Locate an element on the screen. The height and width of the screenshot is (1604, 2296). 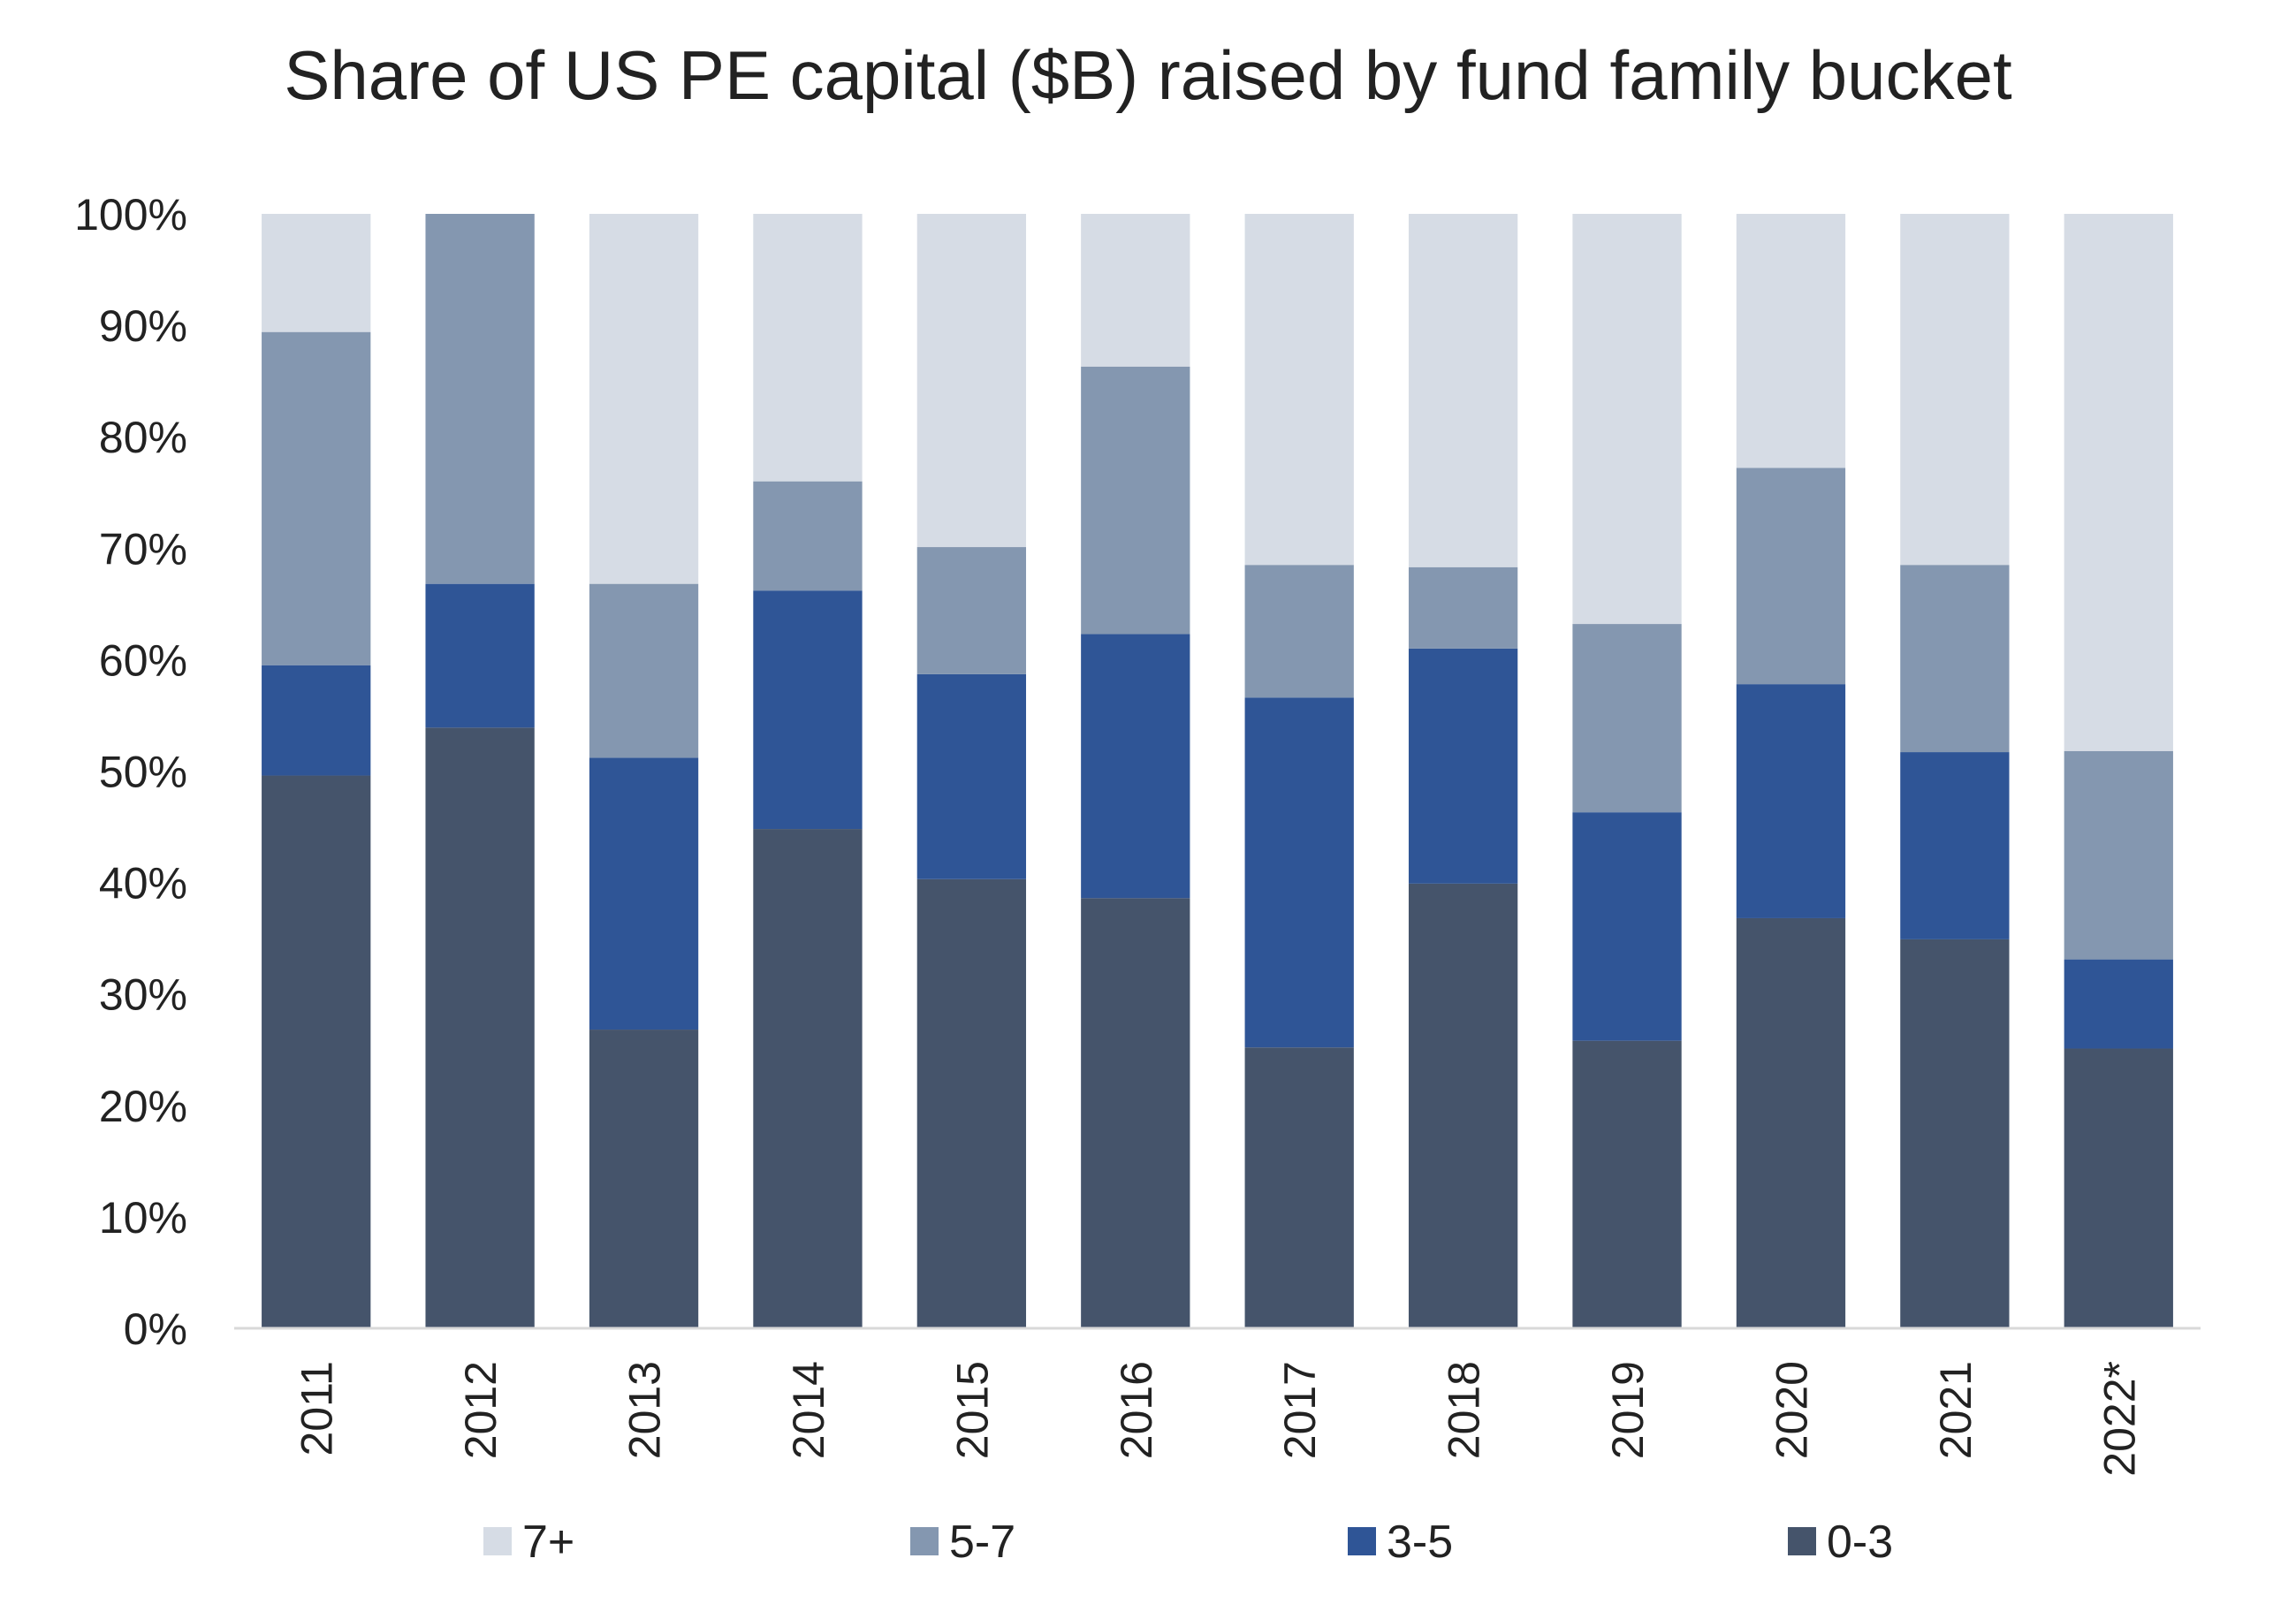
bar-segment-2015-7plus is located at coordinates (972, 381).